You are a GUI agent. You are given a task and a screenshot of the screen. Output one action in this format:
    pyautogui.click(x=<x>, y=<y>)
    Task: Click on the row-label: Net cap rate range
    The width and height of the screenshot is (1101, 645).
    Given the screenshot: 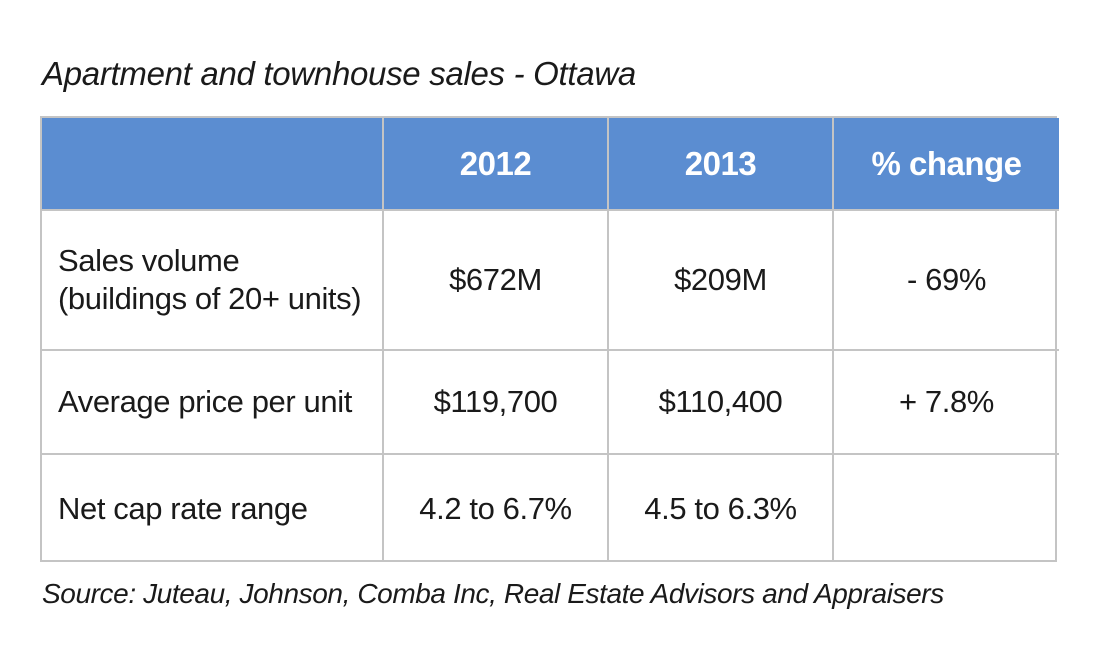 What is the action you would take?
    pyautogui.click(x=213, y=507)
    